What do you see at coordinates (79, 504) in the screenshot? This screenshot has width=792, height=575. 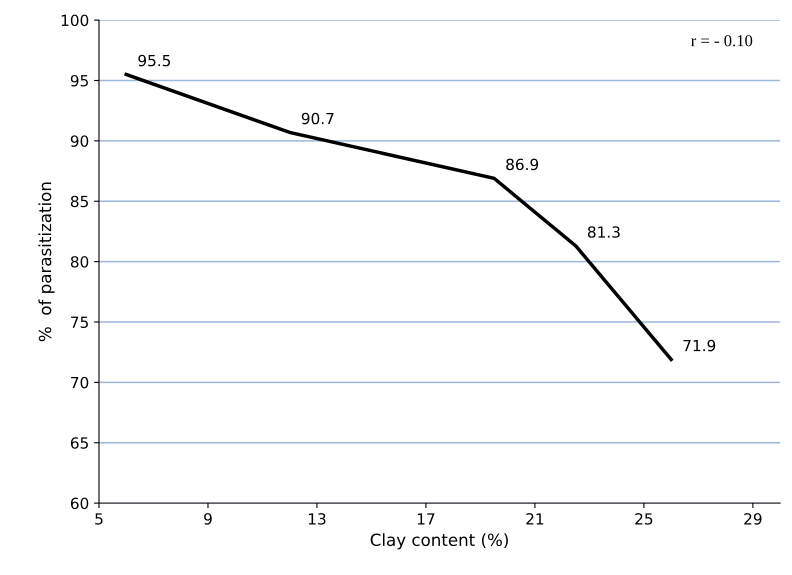 I see `y-tick-label: 60` at bounding box center [79, 504].